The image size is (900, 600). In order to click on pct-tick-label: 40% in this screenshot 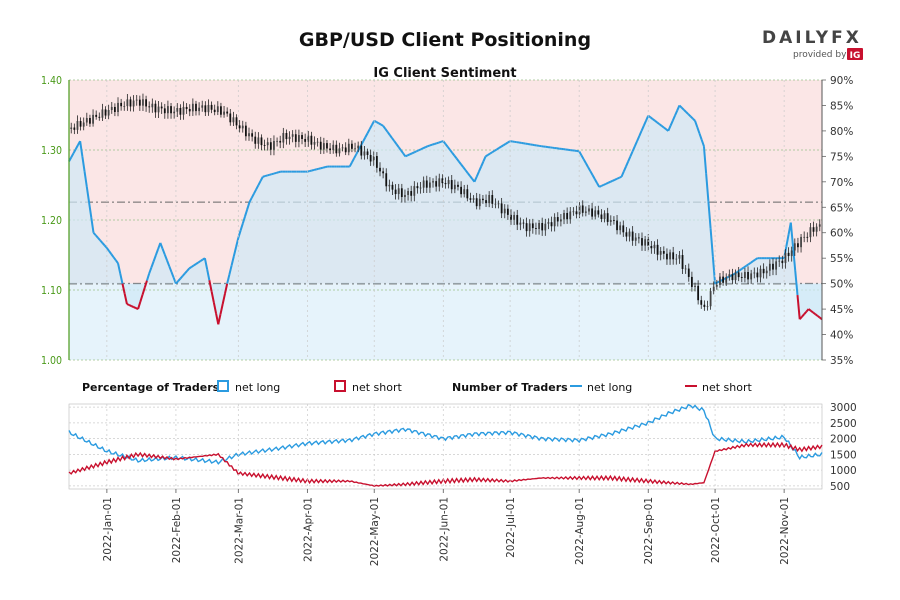, I will do `click(841, 336)`.